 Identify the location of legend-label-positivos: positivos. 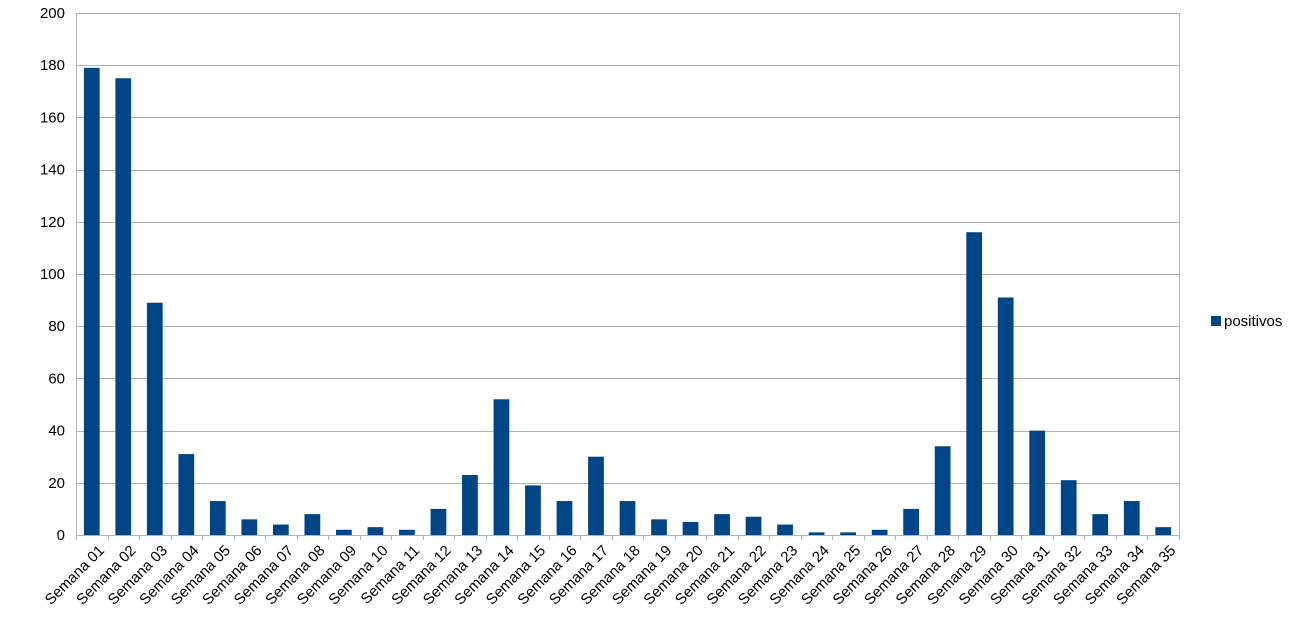
(1253, 321).